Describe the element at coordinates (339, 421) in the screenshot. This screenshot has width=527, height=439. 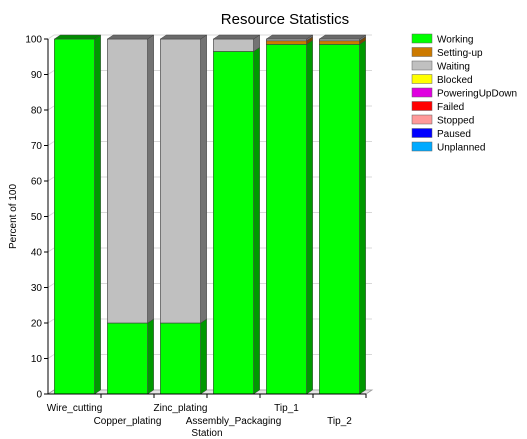
I see `x-tick-label: Tip_2` at that location.